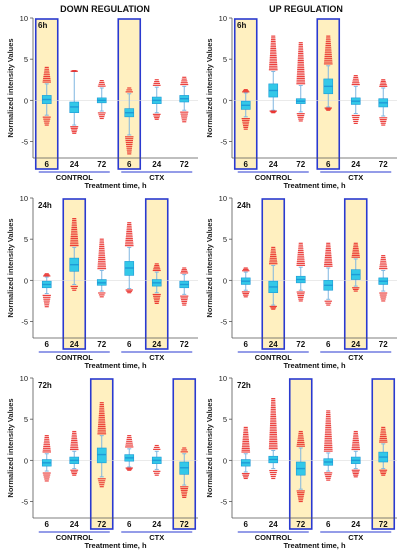  I want to click on column-title-down: DOWN REGULATION, so click(105, 9).